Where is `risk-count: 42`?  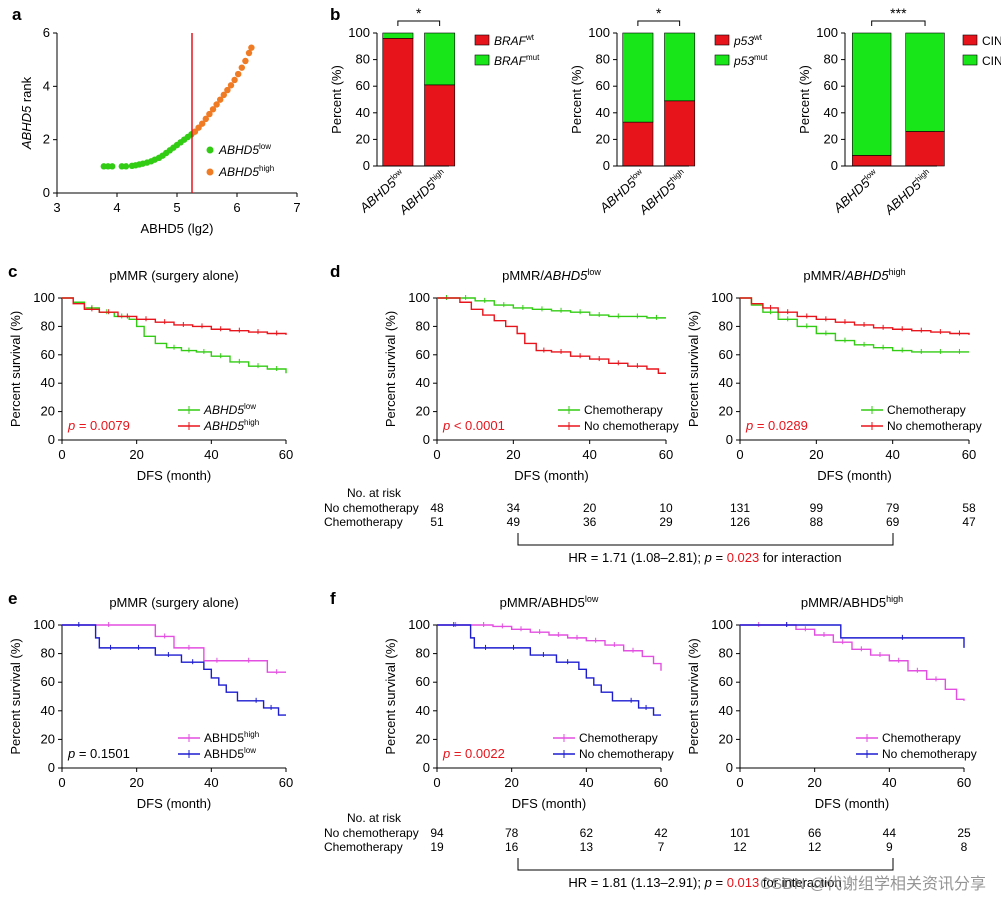
risk-count: 42 is located at coordinates (661, 833).